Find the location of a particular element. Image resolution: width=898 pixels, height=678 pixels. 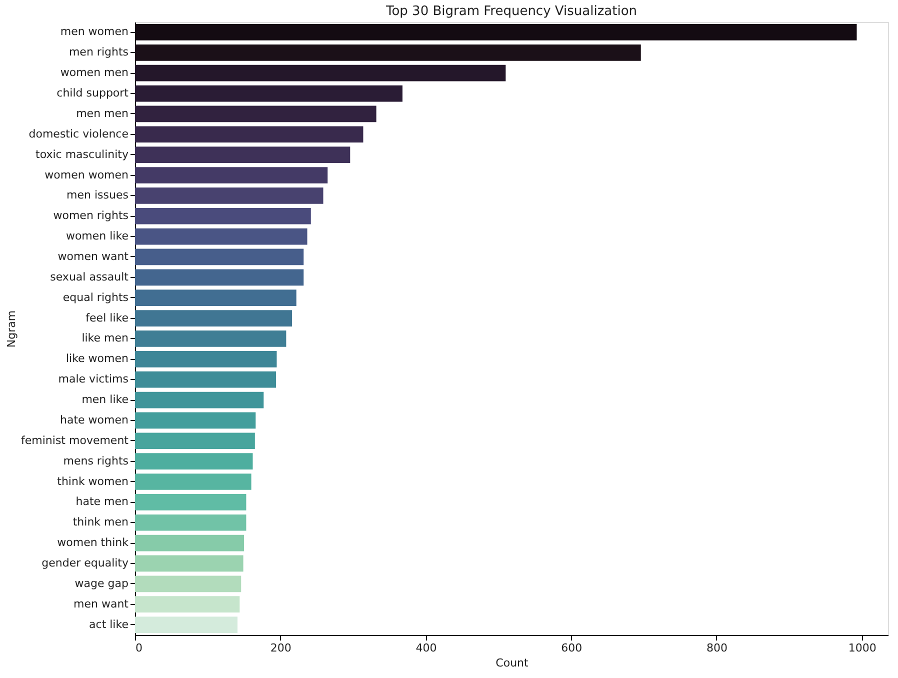

y-tick-label: sexual assault is located at coordinates (90, 277).